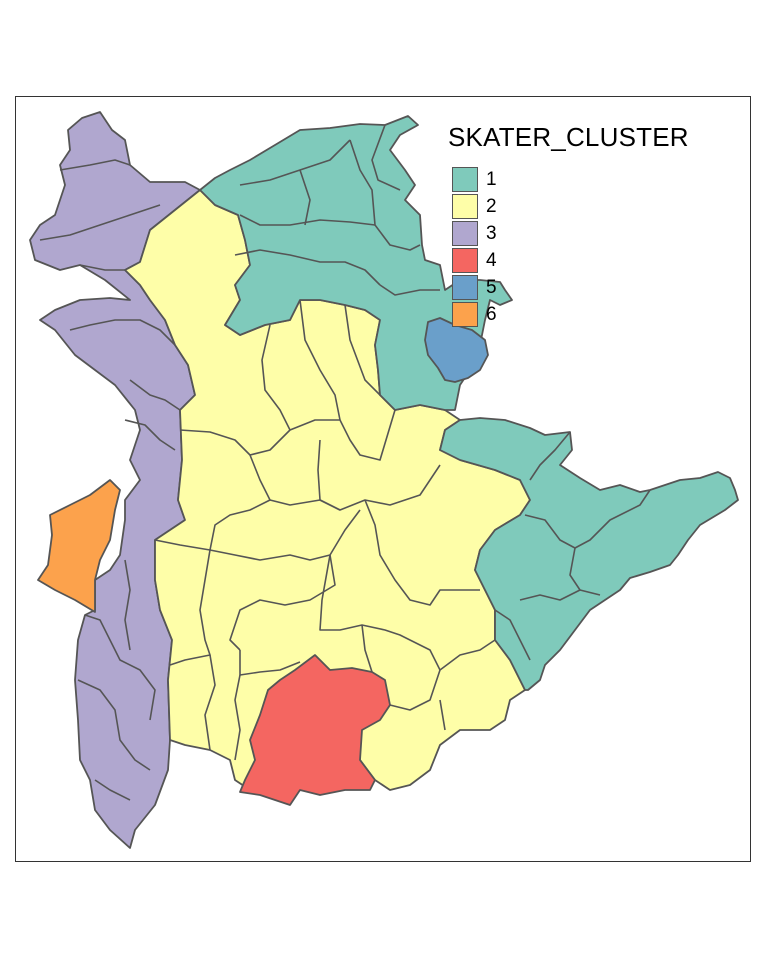  I want to click on legend-item-2: 2, so click(474, 206).